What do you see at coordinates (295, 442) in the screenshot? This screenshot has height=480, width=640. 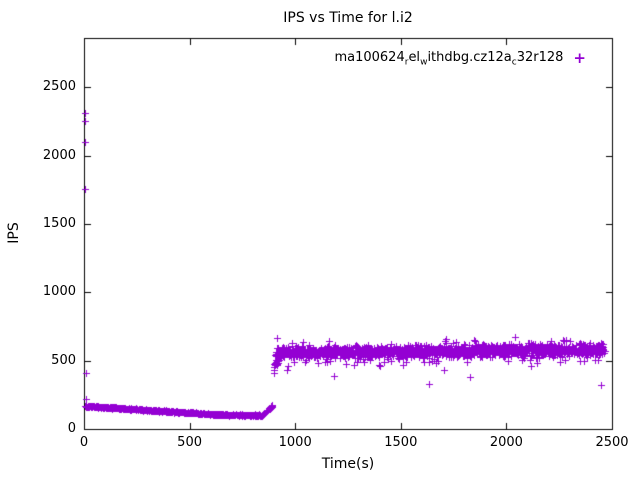 I see `x-tick-label: 1000` at bounding box center [295, 442].